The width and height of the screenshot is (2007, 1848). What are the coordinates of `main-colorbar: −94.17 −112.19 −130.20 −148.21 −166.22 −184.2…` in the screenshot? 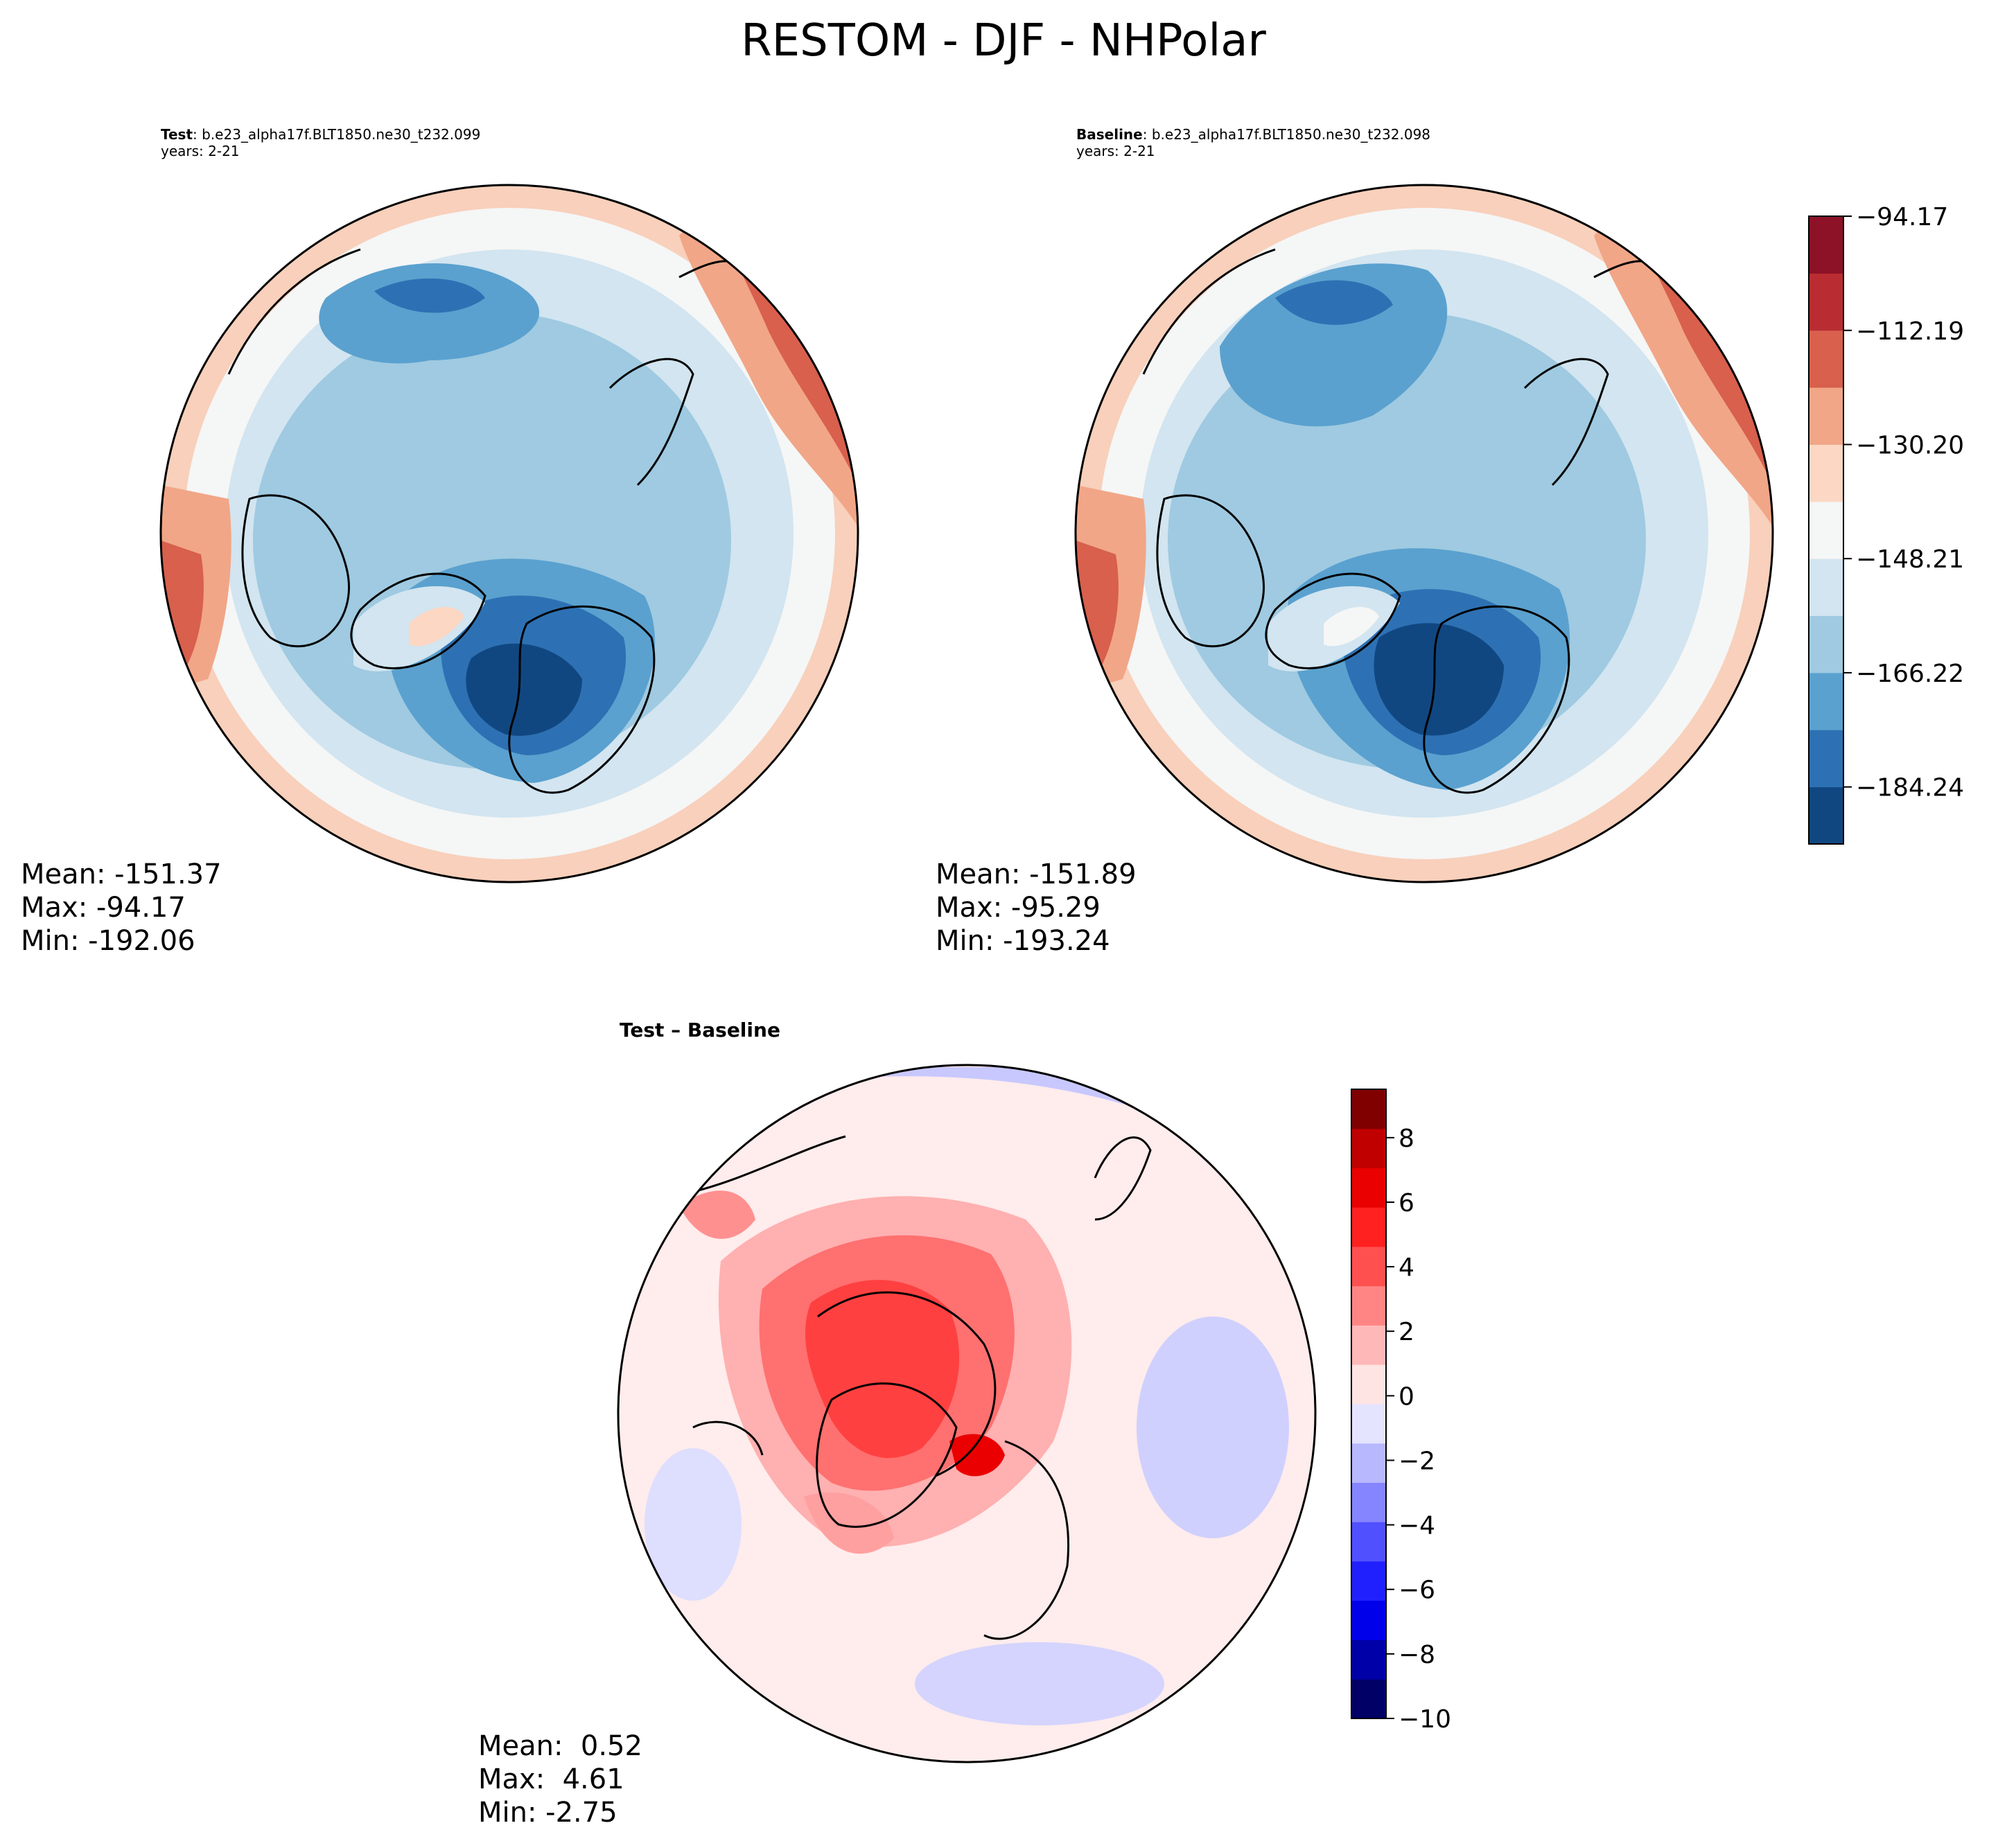 It's located at (1886, 524).